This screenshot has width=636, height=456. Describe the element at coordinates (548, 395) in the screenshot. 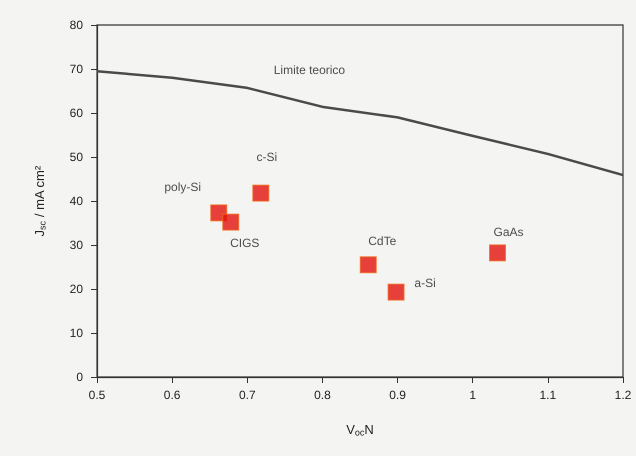

I see `x-tick-label: 1.1` at that location.